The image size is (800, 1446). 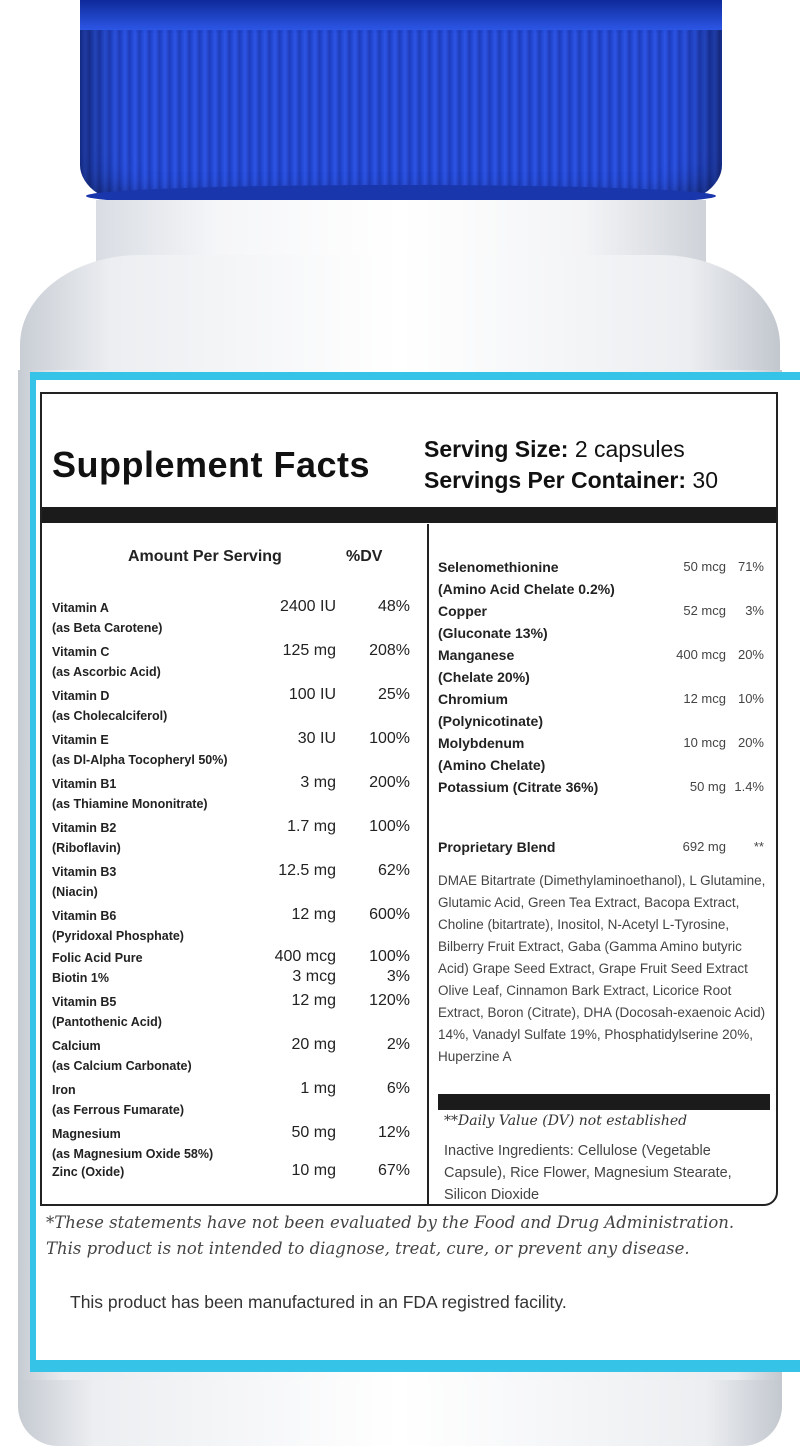 What do you see at coordinates (232, 926) in the screenshot?
I see `nutrient-row: Vitamin B6 (Pyridoxal Phosphate) 12 mg 600%` at bounding box center [232, 926].